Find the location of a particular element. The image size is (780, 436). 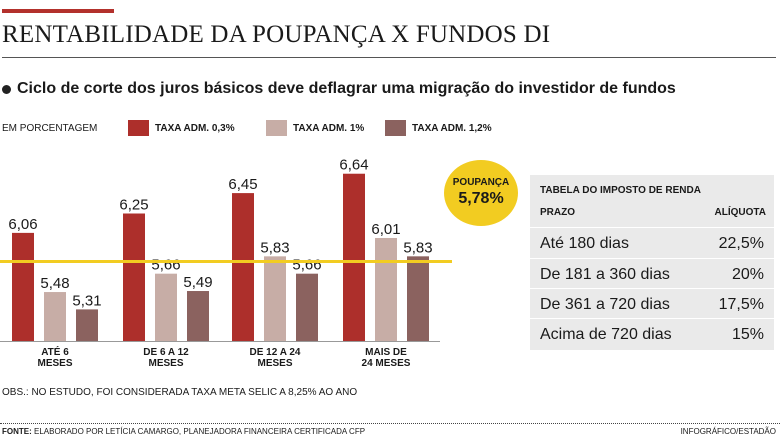

x-tick-label: ATÉ 6 MESES is located at coordinates (54, 357).